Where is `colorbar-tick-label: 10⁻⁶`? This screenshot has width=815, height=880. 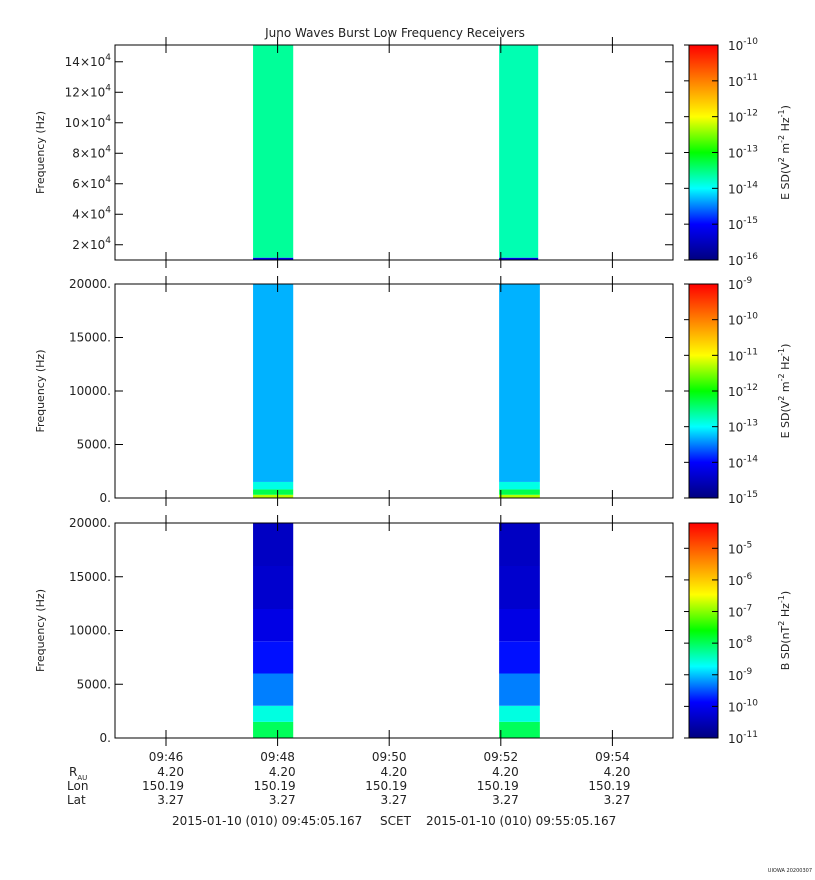
colorbar-tick-label: 10⁻⁶ is located at coordinates (740, 580).